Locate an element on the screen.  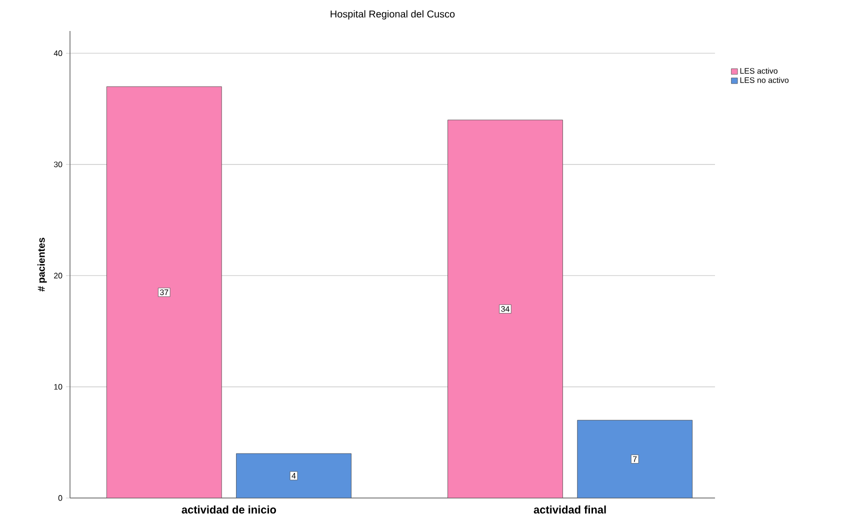
x-tick-label: actividad de inicio is located at coordinates (229, 510).